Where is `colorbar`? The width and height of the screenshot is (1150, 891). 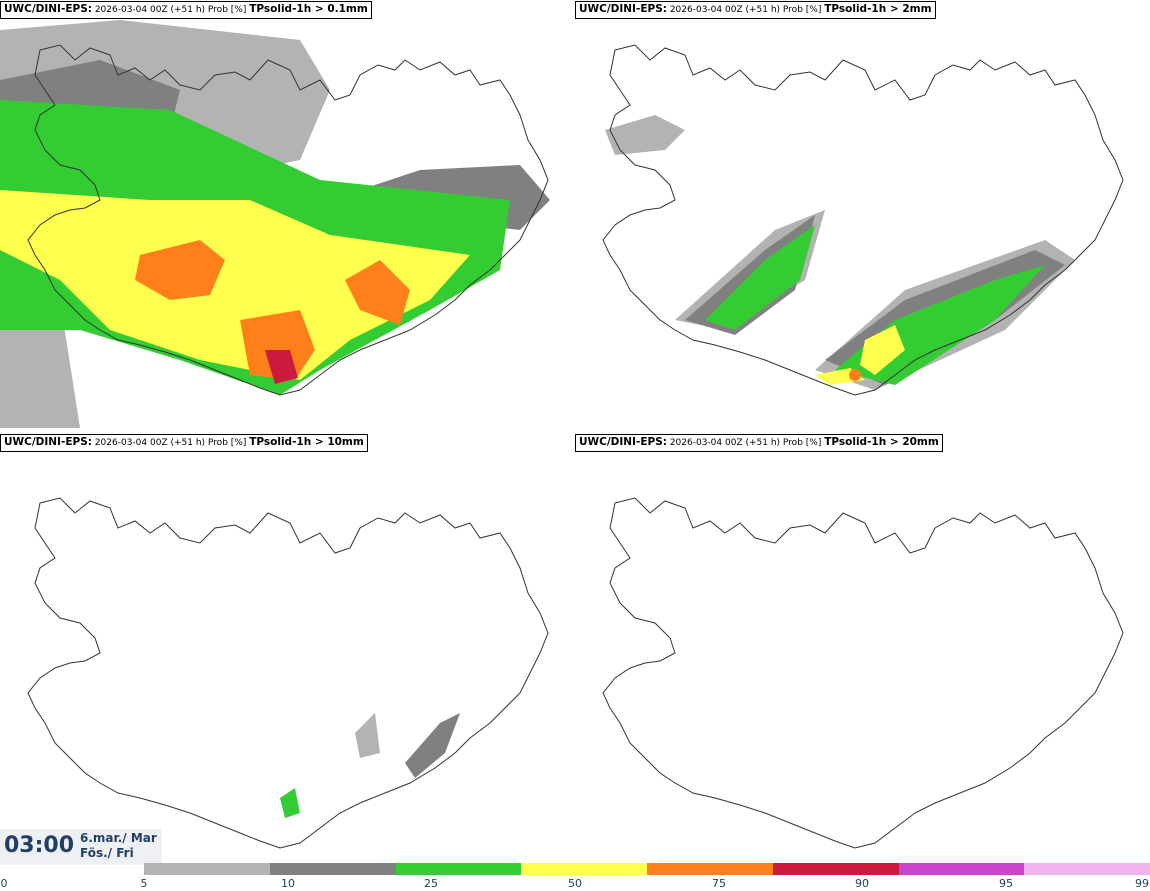
colorbar is located at coordinates (647, 869).